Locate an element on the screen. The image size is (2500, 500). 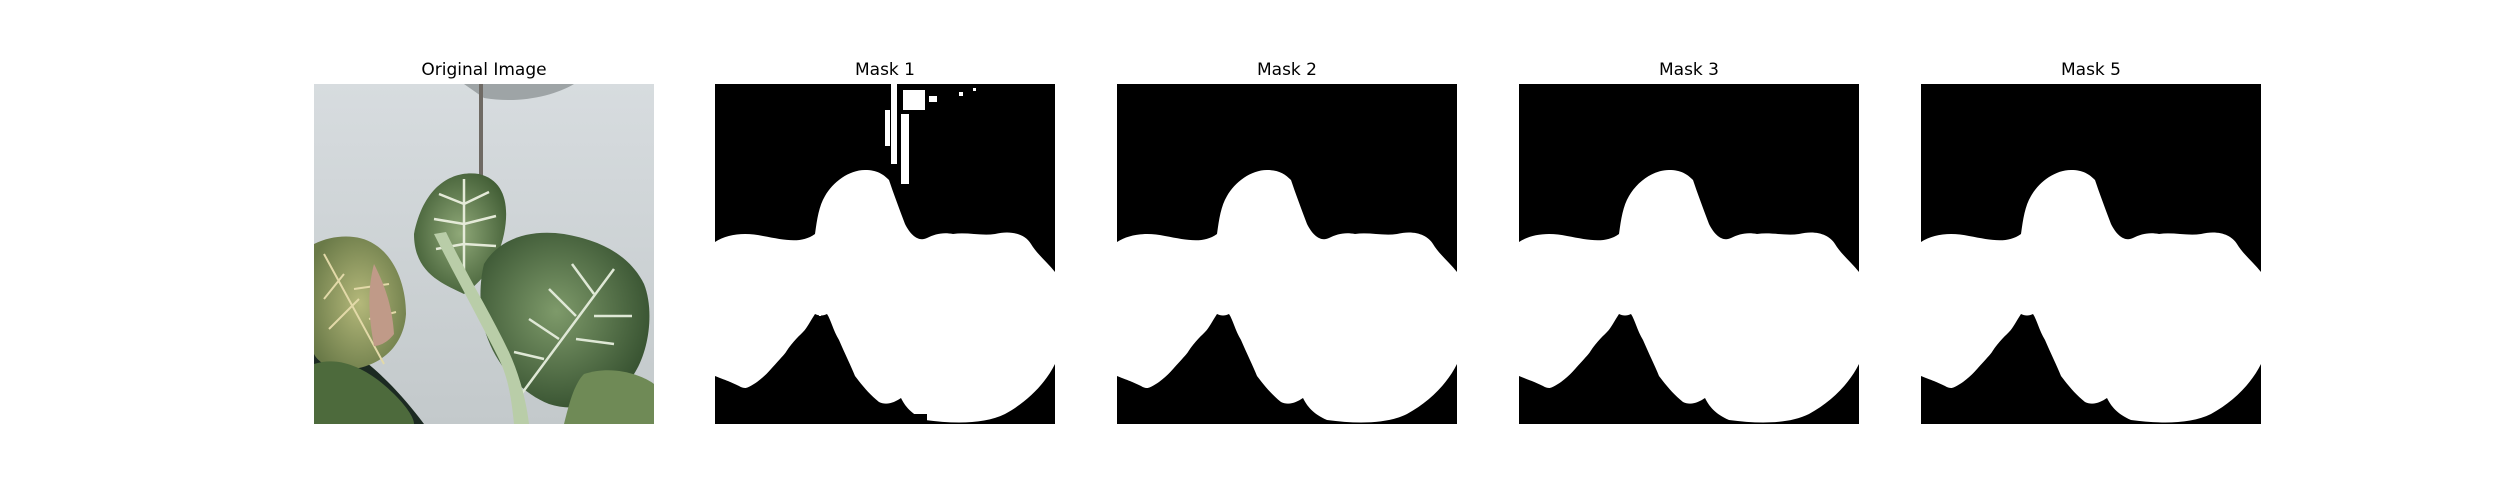
panel-mask-5: Mask 5 is located at coordinates (2091, 250).